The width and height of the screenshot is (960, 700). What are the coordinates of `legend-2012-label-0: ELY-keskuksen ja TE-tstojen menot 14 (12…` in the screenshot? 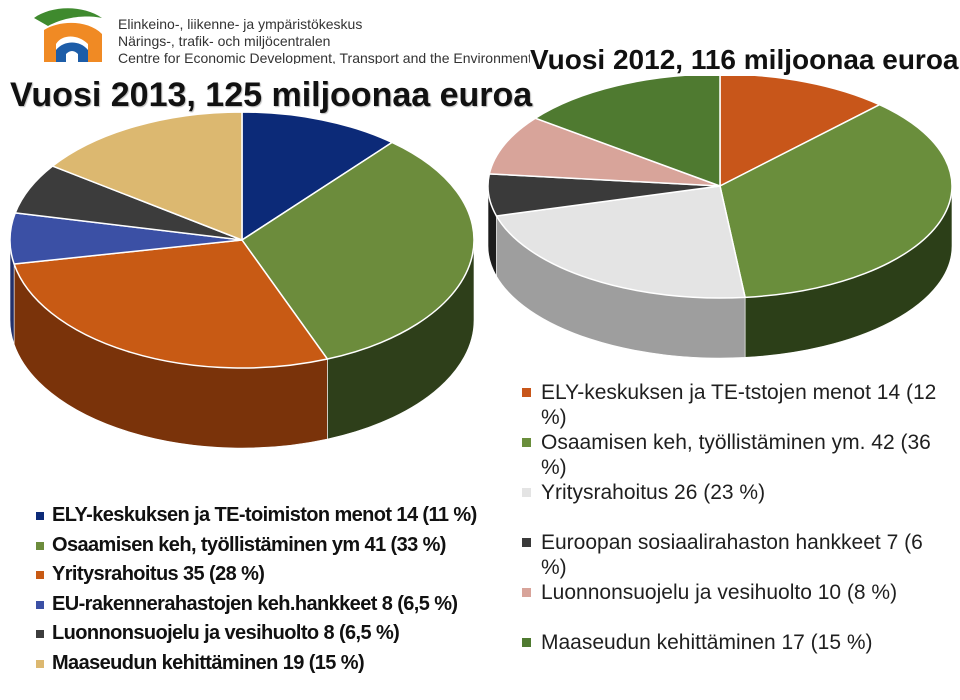 It's located at (739, 405).